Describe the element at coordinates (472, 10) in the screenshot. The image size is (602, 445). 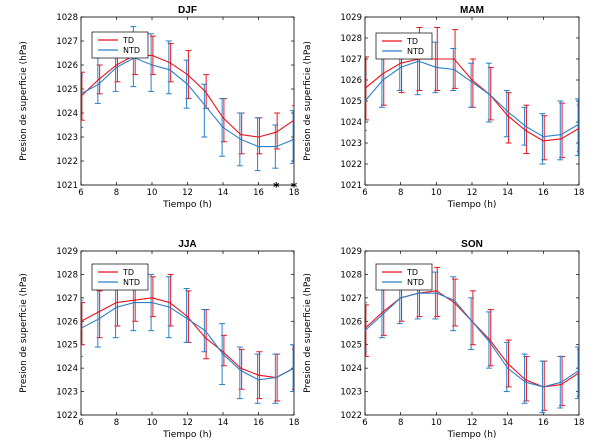
I see `chart-title: MAM` at that location.